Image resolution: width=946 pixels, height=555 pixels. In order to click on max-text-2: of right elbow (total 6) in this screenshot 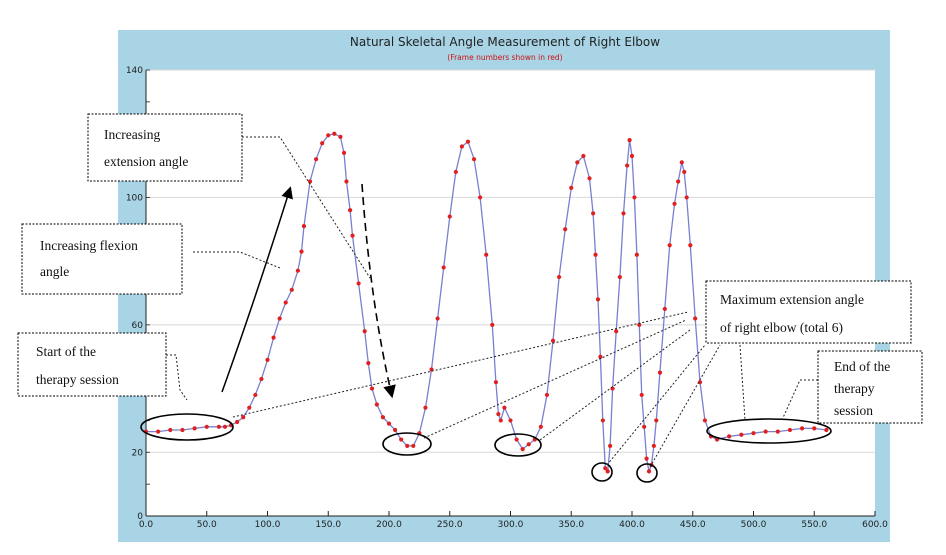, I will do `click(781, 327)`.